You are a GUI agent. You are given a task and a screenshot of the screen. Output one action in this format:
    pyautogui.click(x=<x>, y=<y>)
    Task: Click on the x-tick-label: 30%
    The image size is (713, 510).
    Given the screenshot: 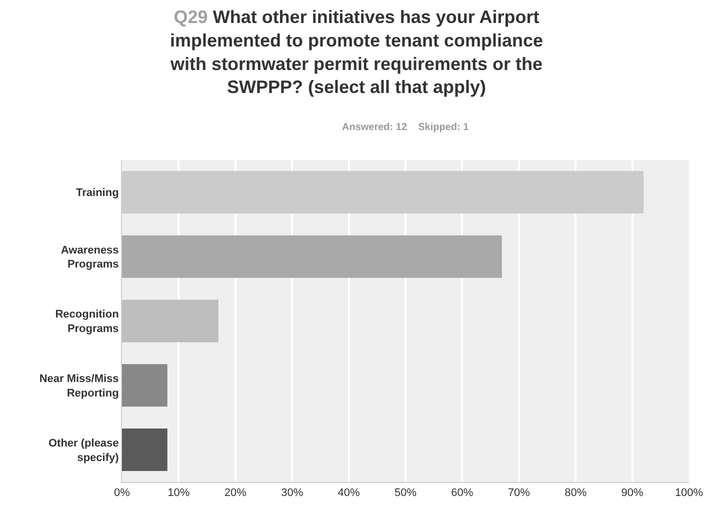 What is the action you would take?
    pyautogui.click(x=292, y=493)
    